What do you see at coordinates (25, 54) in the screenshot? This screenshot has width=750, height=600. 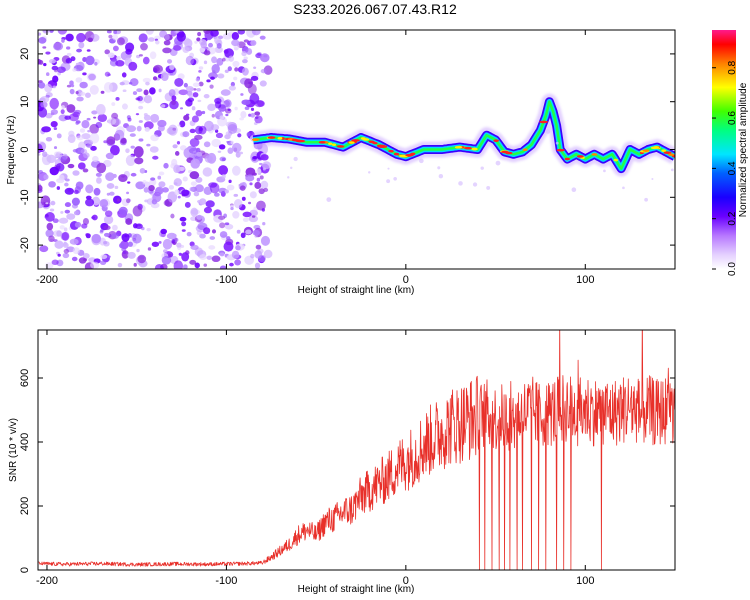 I see `y-tick-label: 20` at bounding box center [25, 54].